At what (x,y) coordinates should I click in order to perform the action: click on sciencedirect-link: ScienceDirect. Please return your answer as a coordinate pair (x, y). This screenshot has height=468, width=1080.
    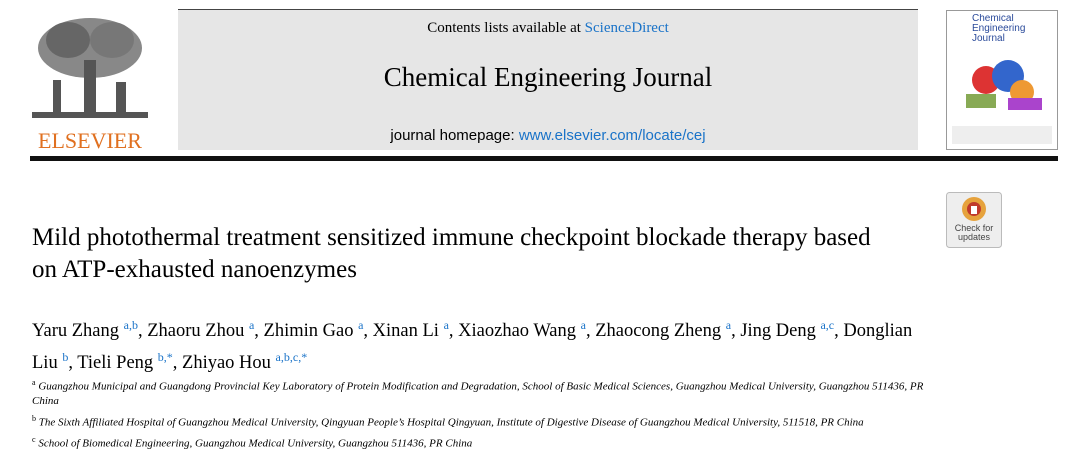
    Looking at the image, I should click on (626, 28).